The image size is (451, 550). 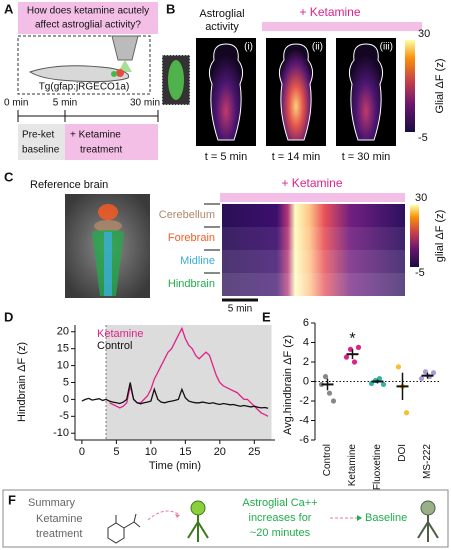 I want to click on y-tick-label: 2, so click(x=306, y=362).